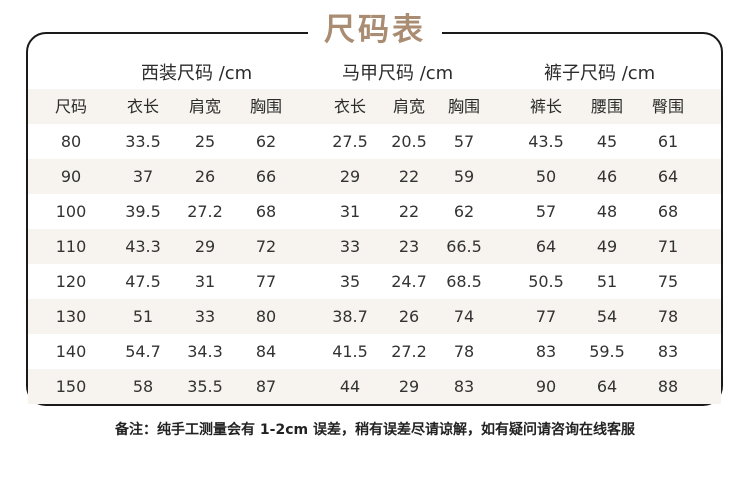 The image size is (750, 477). What do you see at coordinates (464, 176) in the screenshot?
I see `measurement-cell: 59` at bounding box center [464, 176].